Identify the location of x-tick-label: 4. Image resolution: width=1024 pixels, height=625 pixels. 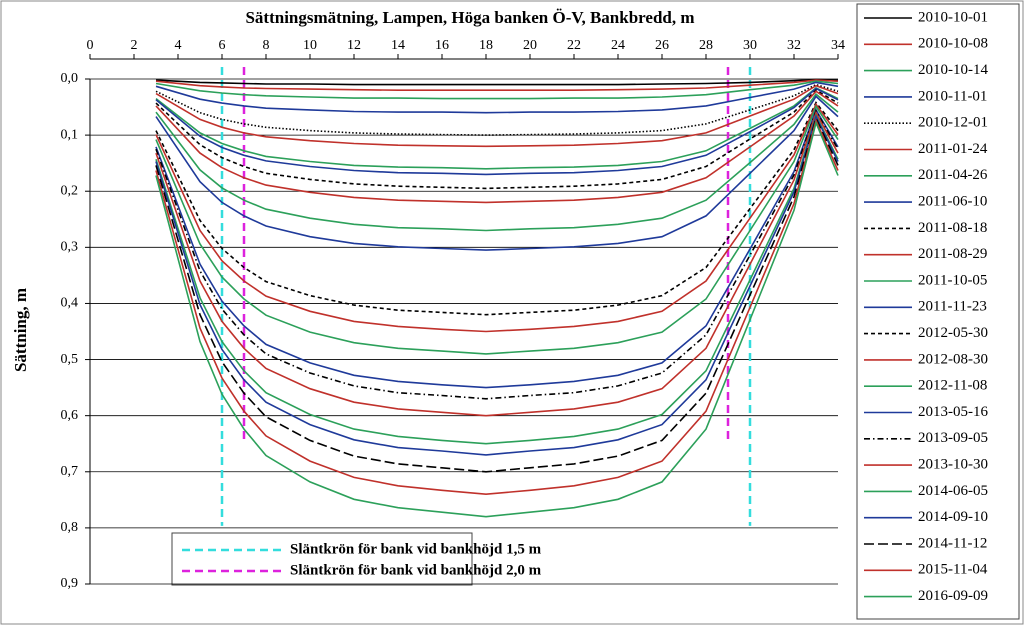
(178, 45).